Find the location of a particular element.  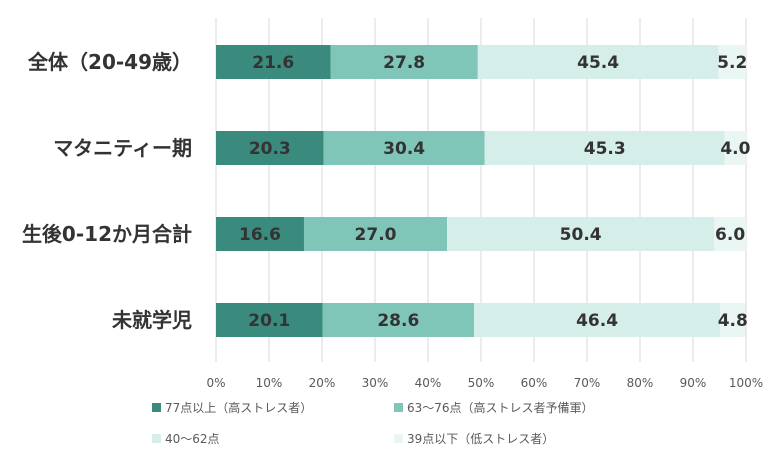

bar-value-label: 21.6 is located at coordinates (273, 63).